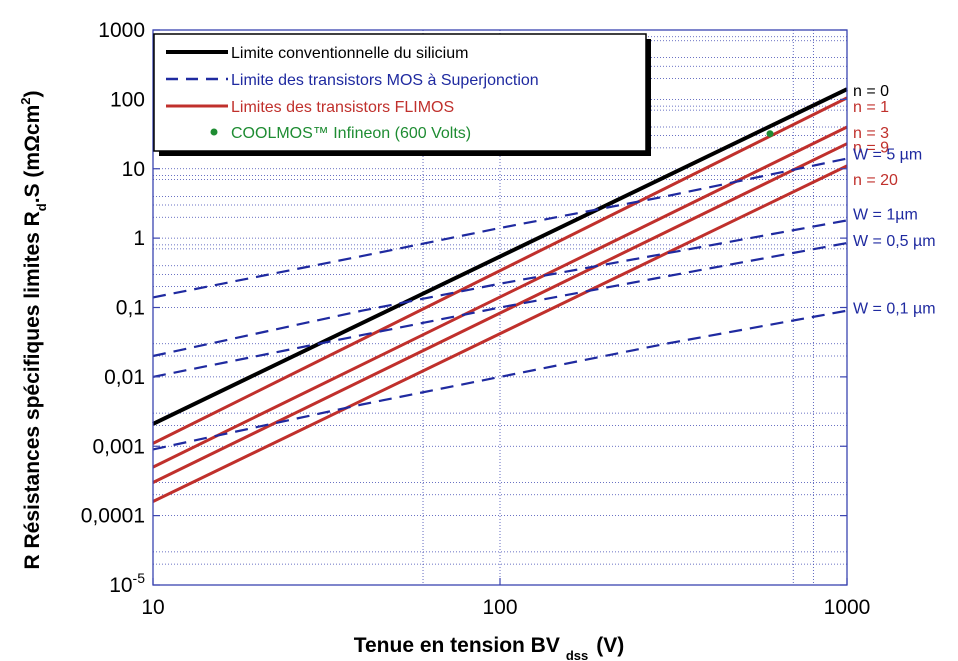 Image resolution: width=958 pixels, height=661 pixels. I want to click on x-axis-title-main: Tenue en tension BV, so click(457, 645).